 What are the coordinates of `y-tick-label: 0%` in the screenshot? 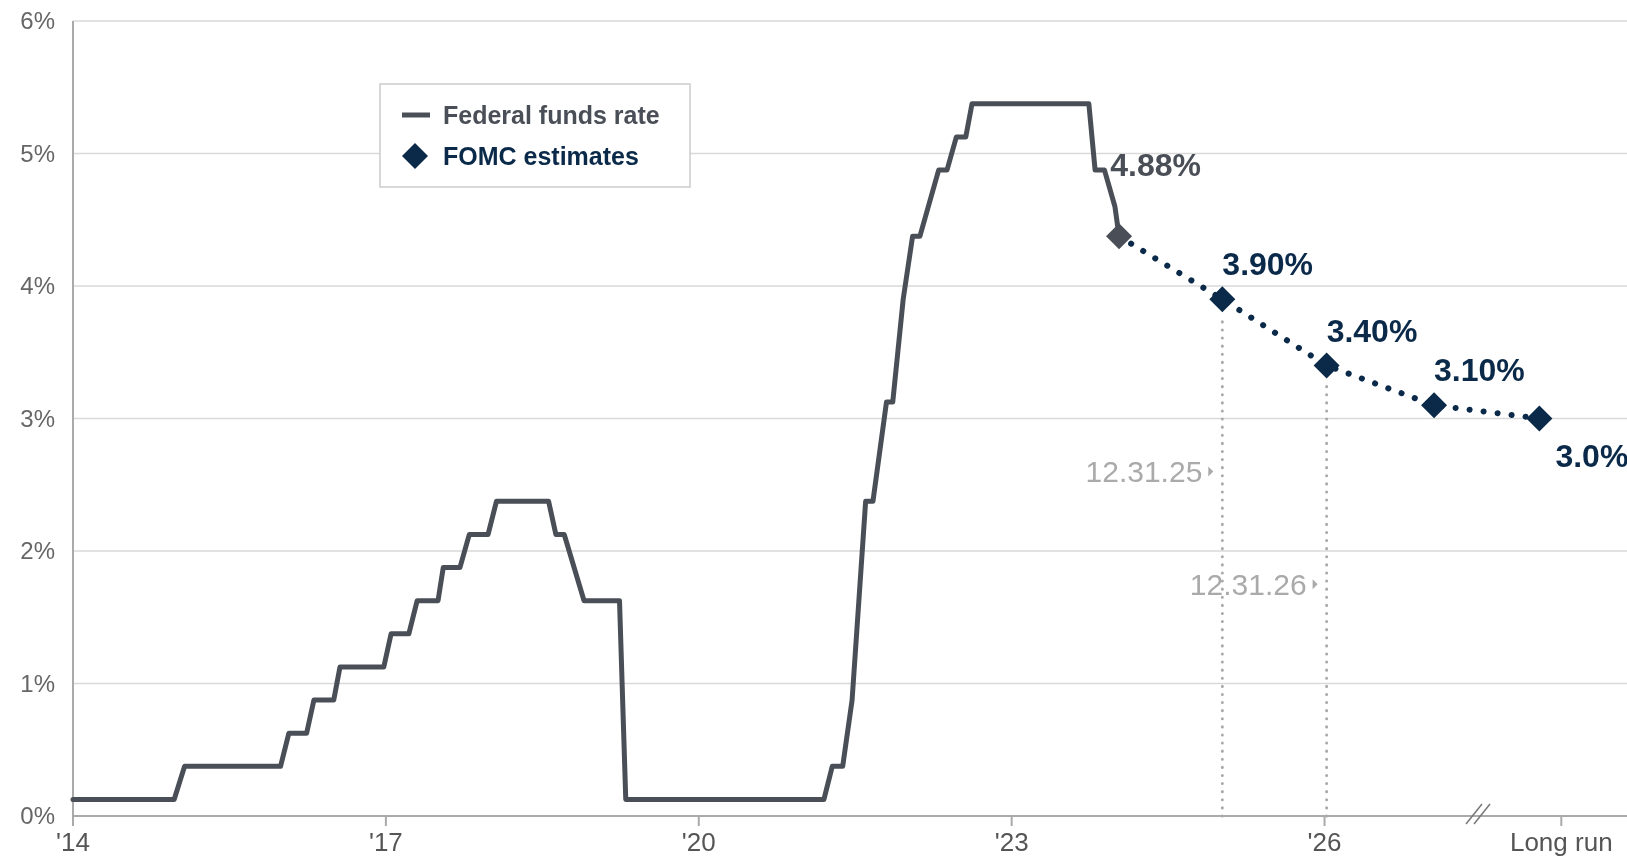 It's located at (37, 816).